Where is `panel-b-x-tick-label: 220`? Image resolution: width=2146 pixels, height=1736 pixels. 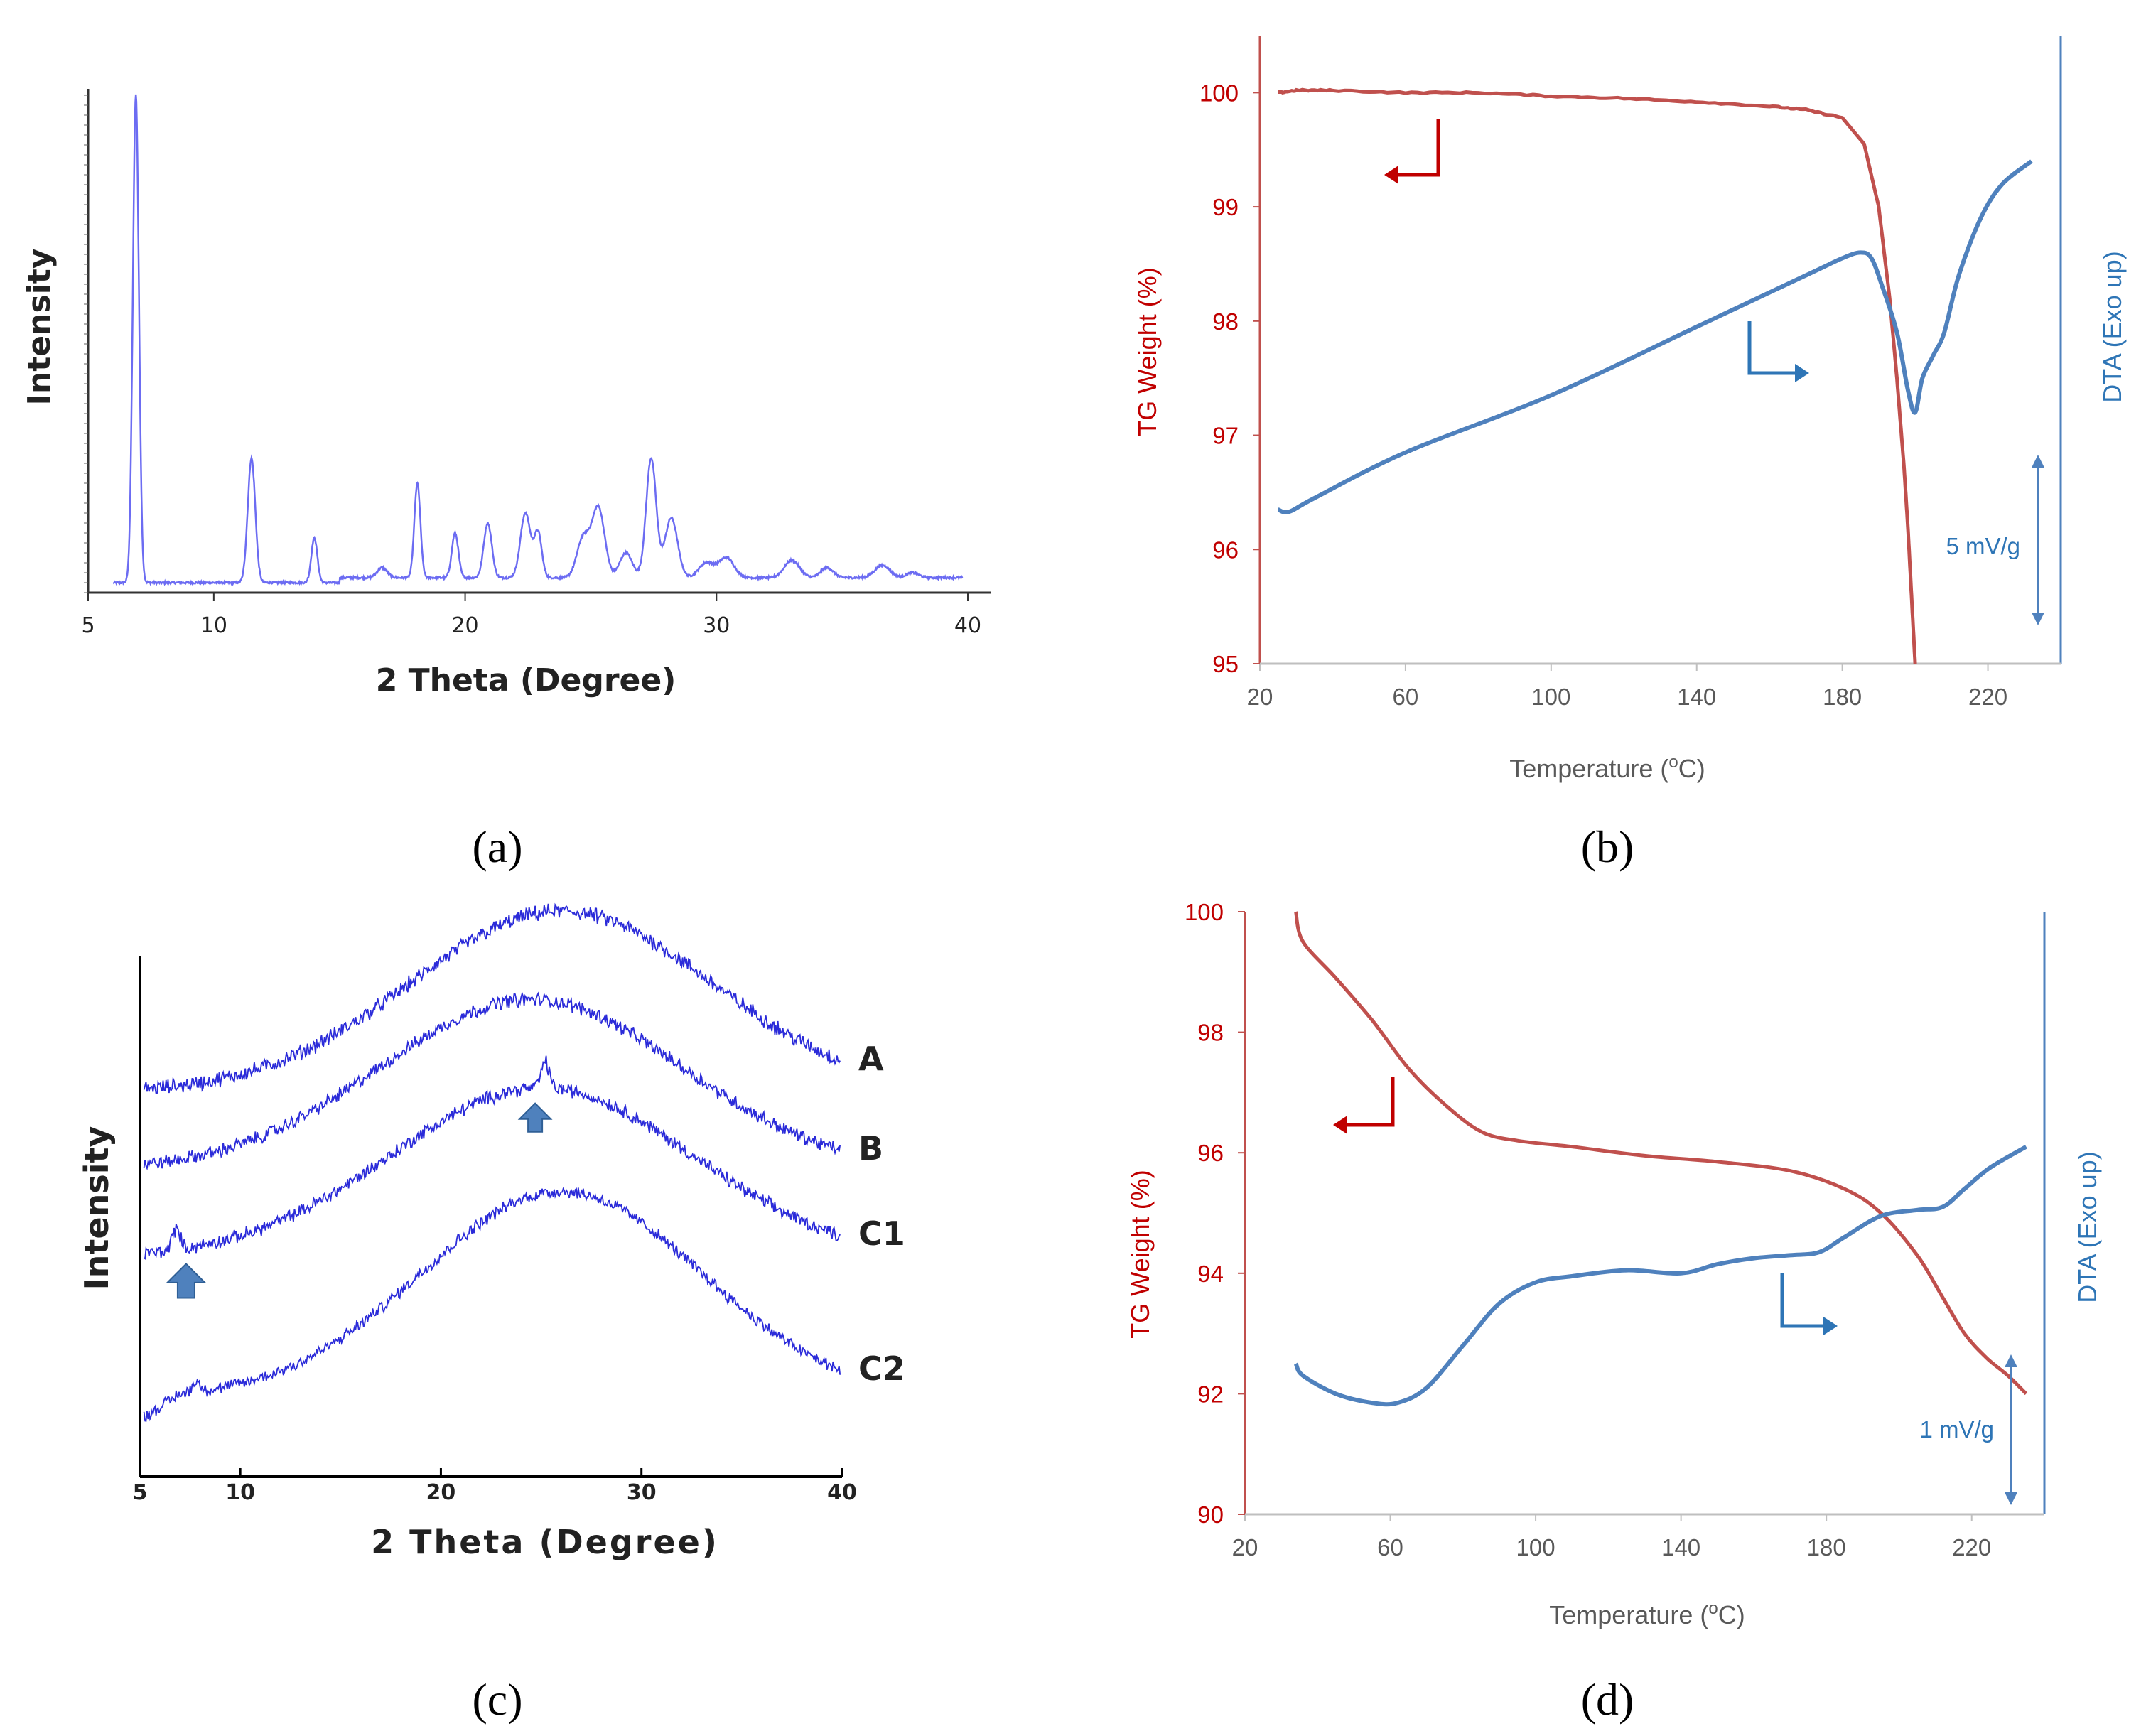
panel-b-x-tick-label: 220 is located at coordinates (1988, 697).